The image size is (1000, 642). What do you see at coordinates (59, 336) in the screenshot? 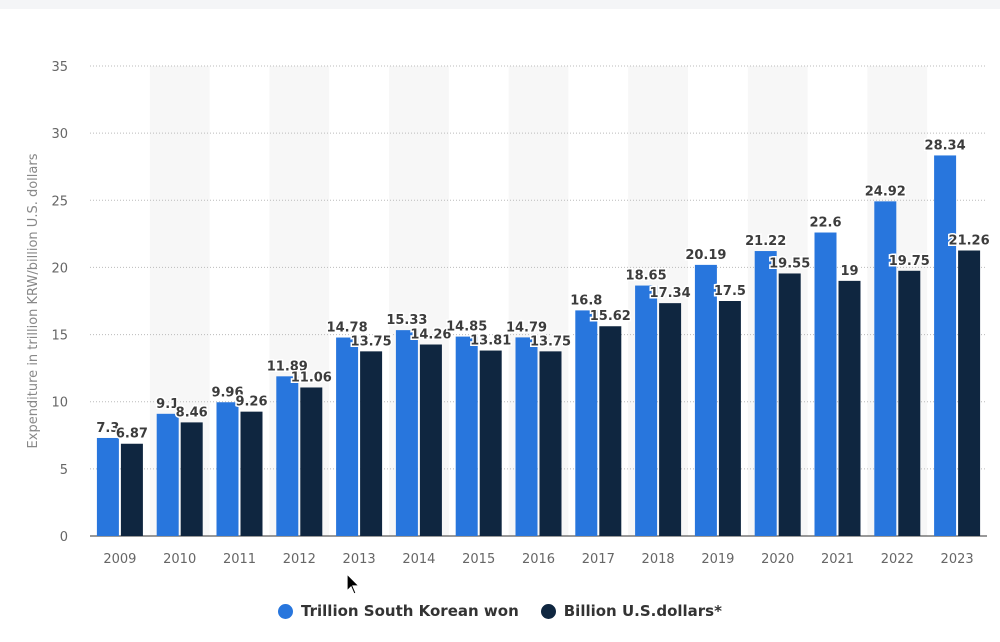
I see `y-tick-label: 15` at bounding box center [59, 336].